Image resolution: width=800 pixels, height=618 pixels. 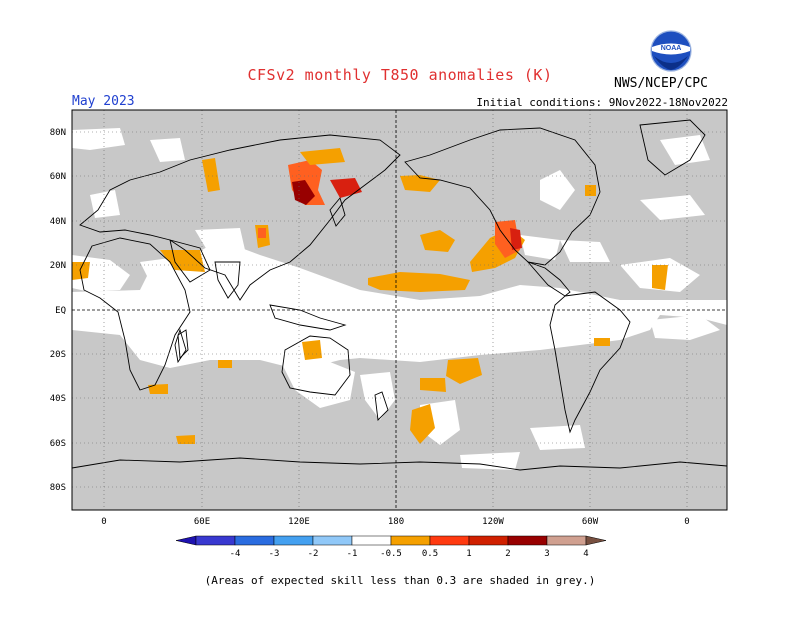 I want to click on color-legend: -4 -3 -2 -1 -0.5 0.5 1 2 3 4, so click(x=391, y=547).